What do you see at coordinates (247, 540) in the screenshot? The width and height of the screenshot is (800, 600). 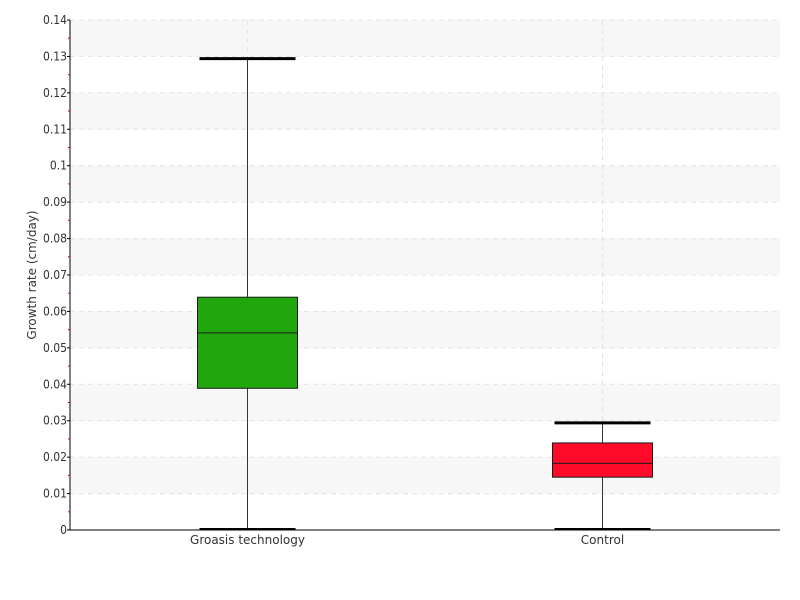 I see `x-category-label: Groasis technology` at bounding box center [247, 540].